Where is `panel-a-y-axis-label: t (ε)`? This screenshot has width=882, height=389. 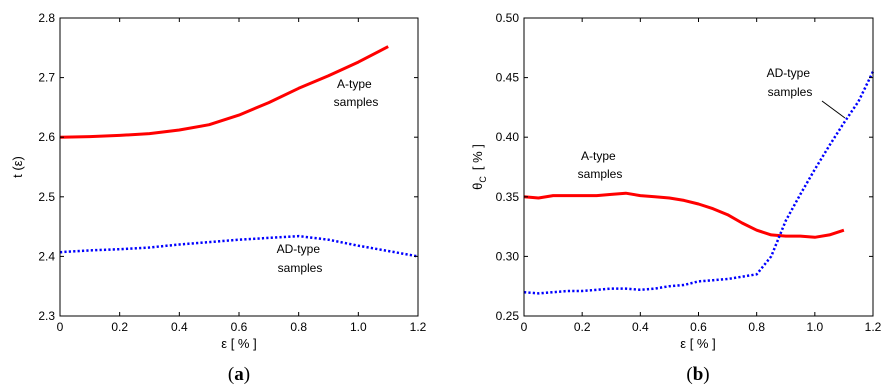 panel-a-y-axis-label: t (ε) is located at coordinates (17, 167).